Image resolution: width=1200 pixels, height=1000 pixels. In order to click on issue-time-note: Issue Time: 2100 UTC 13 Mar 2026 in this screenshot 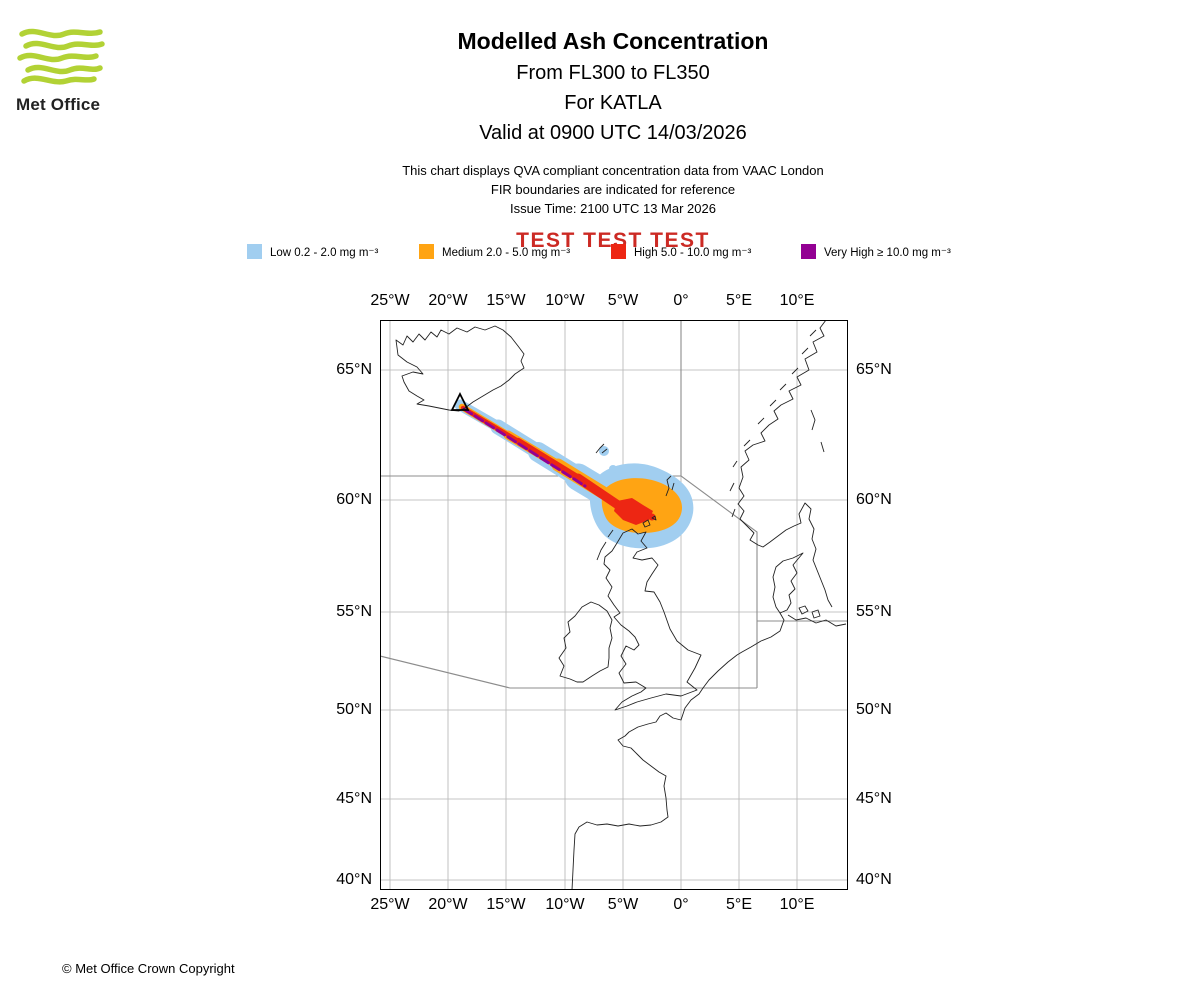, I will do `click(613, 208)`.